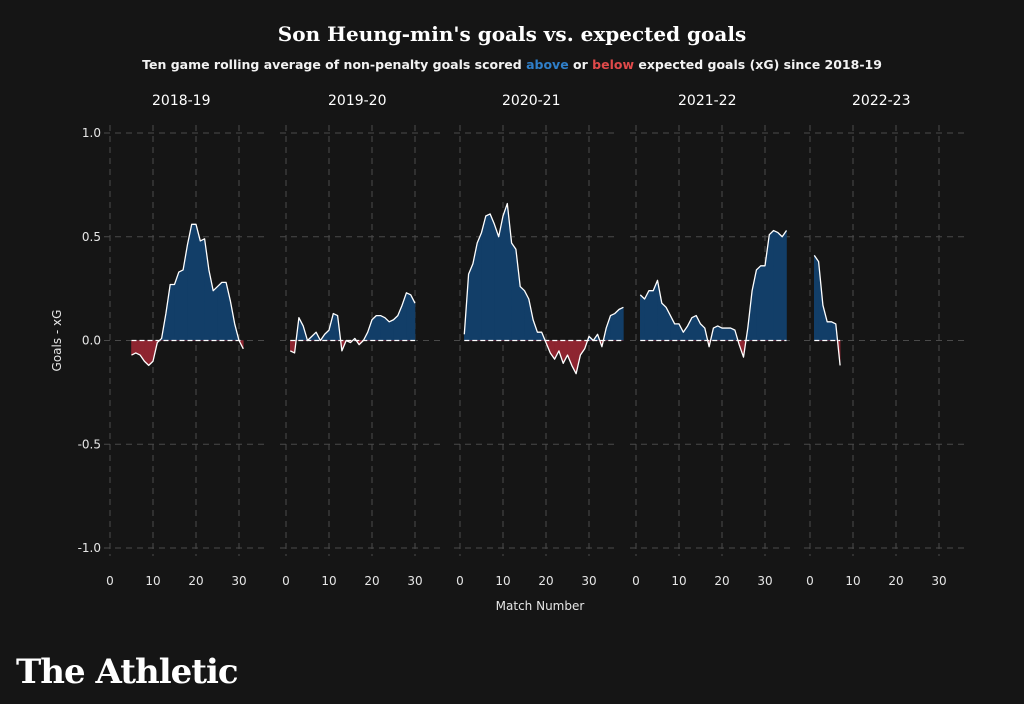  What do you see at coordinates (544, 272) in the screenshot?
I see `area-above` at bounding box center [544, 272].